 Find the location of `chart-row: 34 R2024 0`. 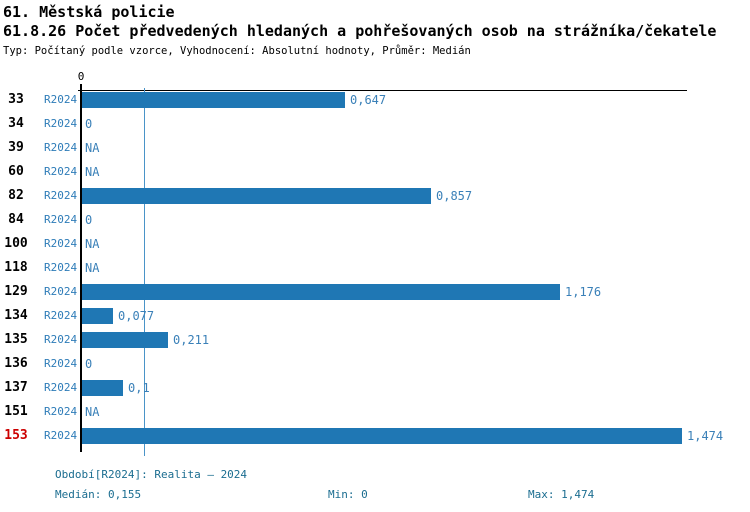

chart-row: 34 R2024 0 is located at coordinates (375, 124).